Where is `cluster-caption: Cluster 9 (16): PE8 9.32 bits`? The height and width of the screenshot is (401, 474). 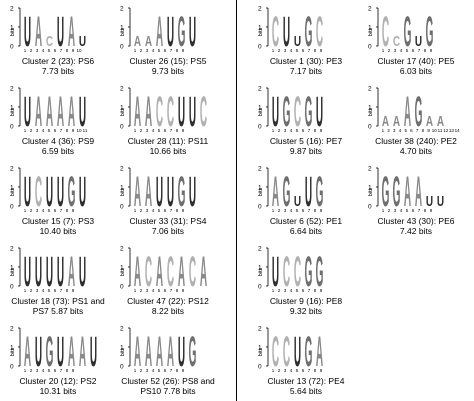
cluster-caption: Cluster 9 (16): PE8 9.32 bits is located at coordinates (306, 306).